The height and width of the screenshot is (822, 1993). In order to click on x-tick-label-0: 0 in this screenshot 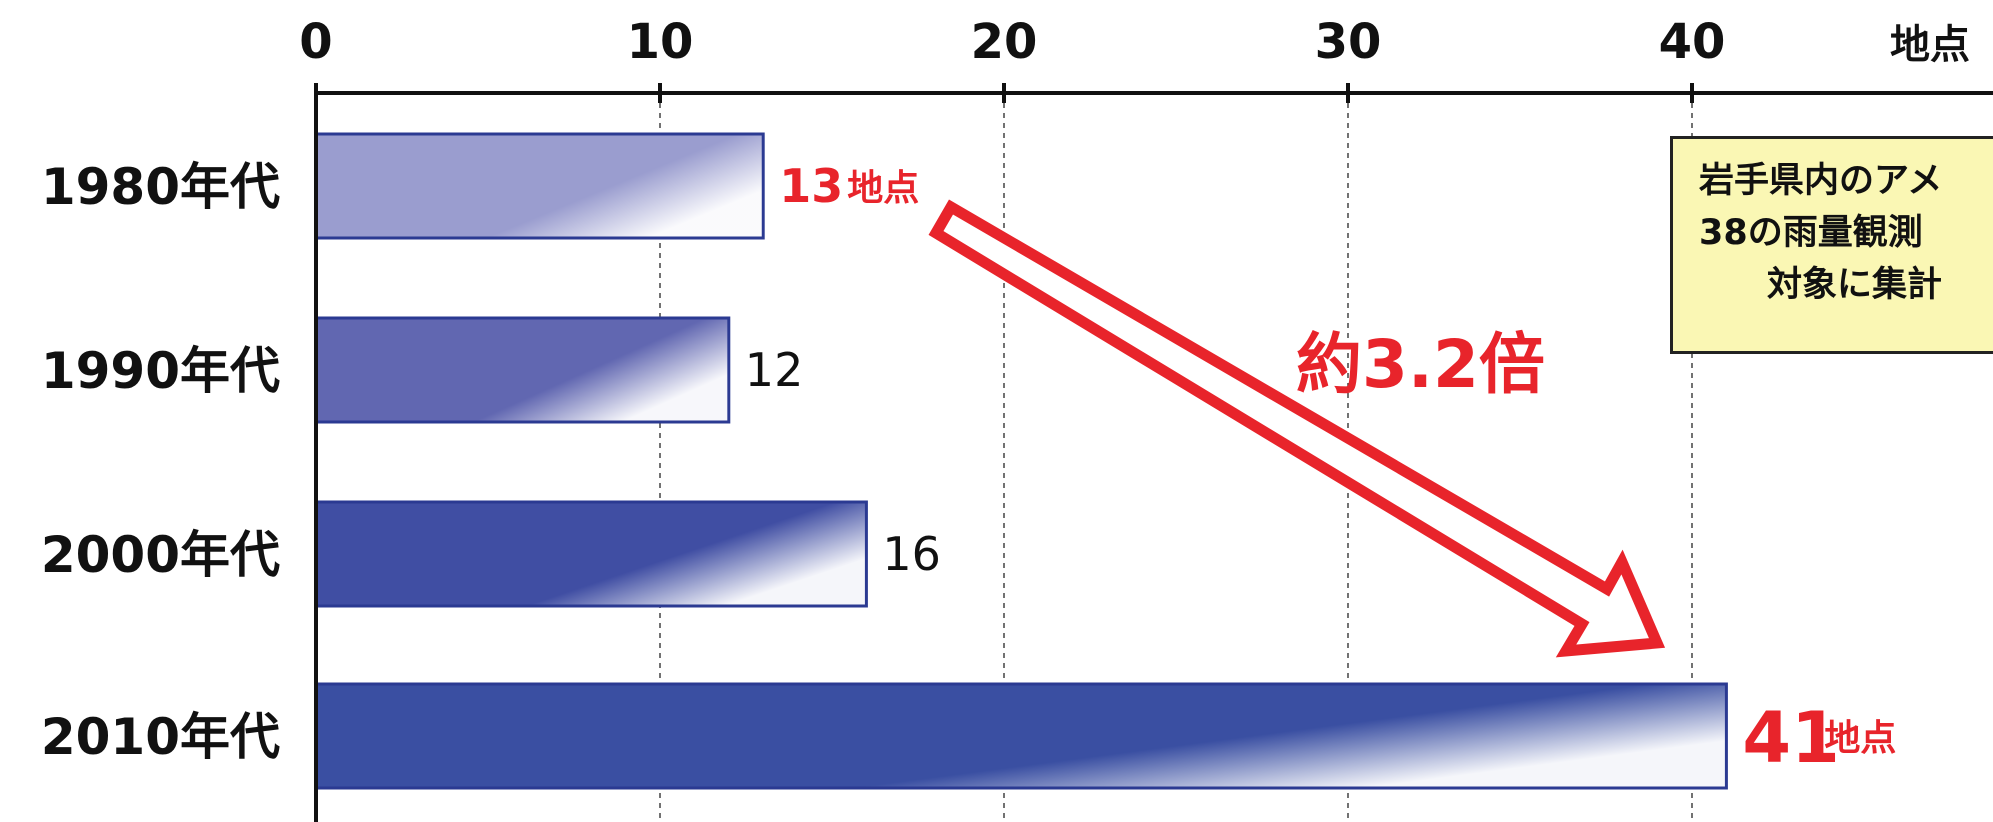, I will do `click(315, 42)`.